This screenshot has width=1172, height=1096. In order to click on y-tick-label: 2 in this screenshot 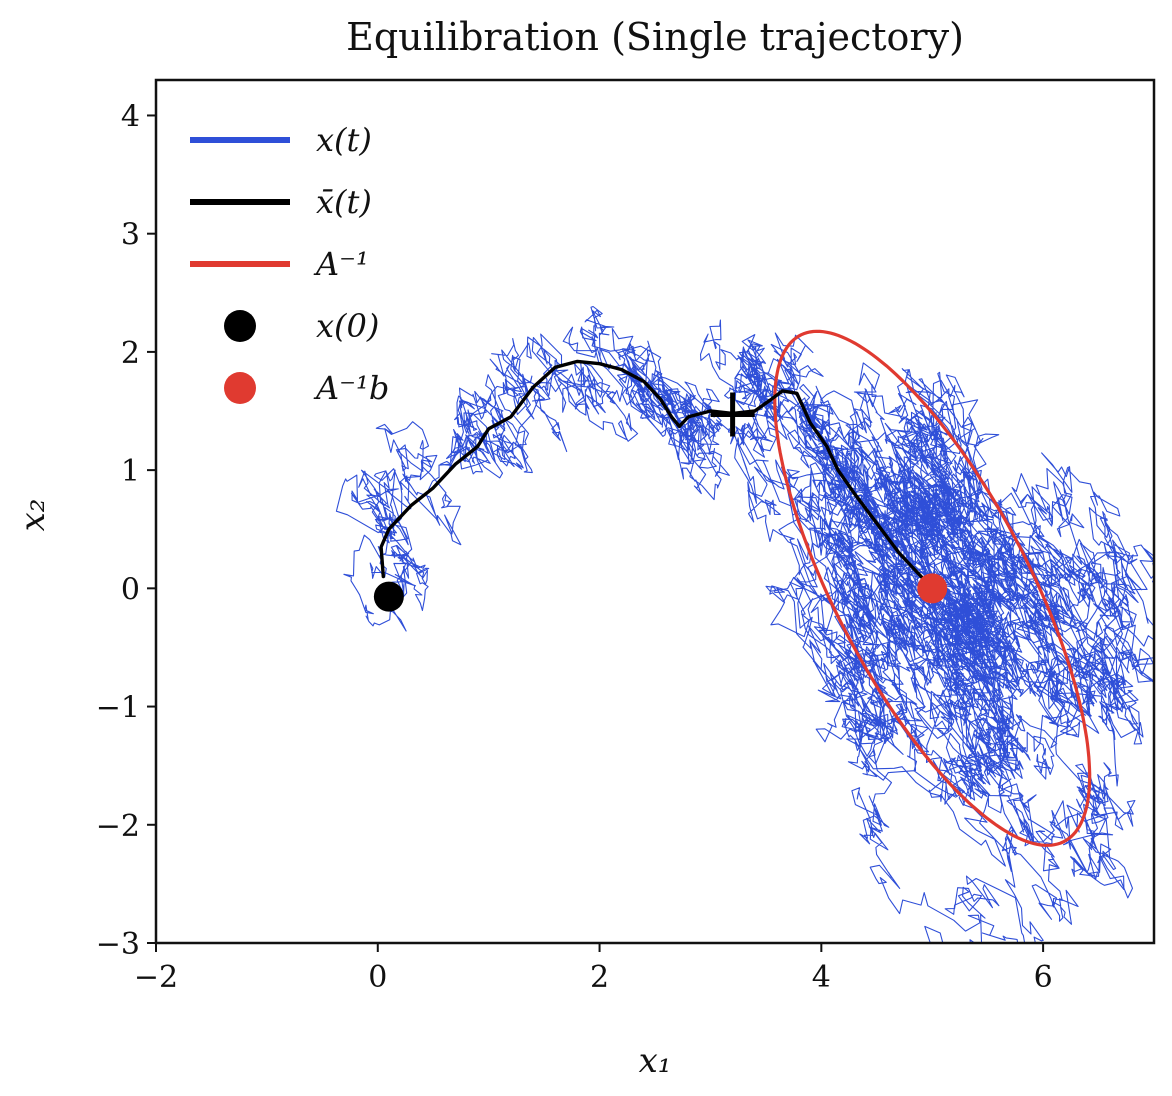, I will do `click(130, 353)`.